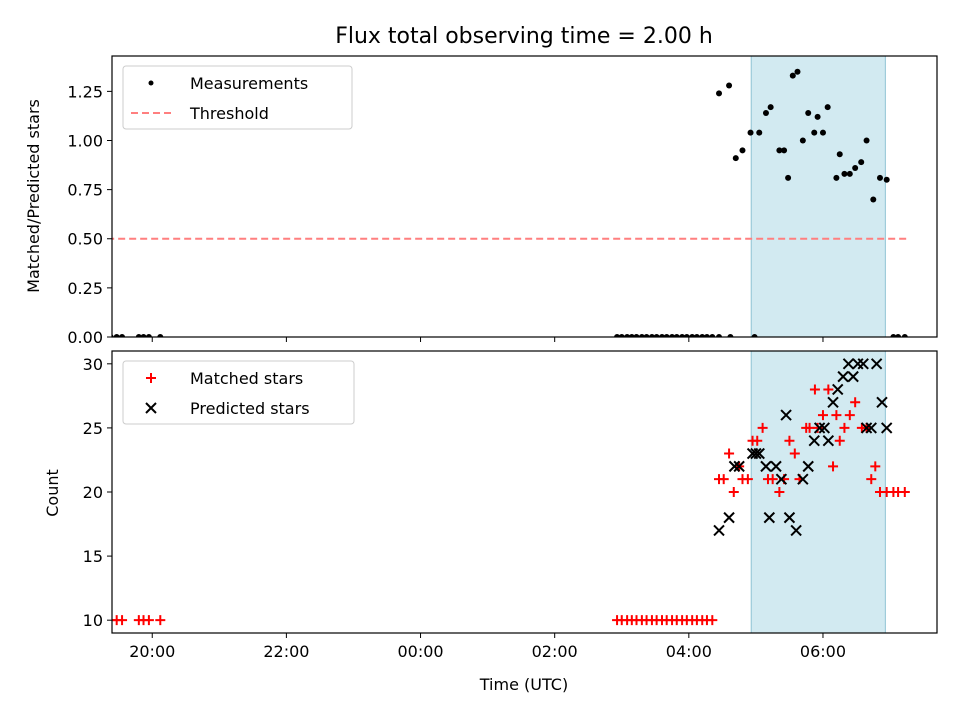  I want to click on bottom-ylabel: Count, so click(52, 493).